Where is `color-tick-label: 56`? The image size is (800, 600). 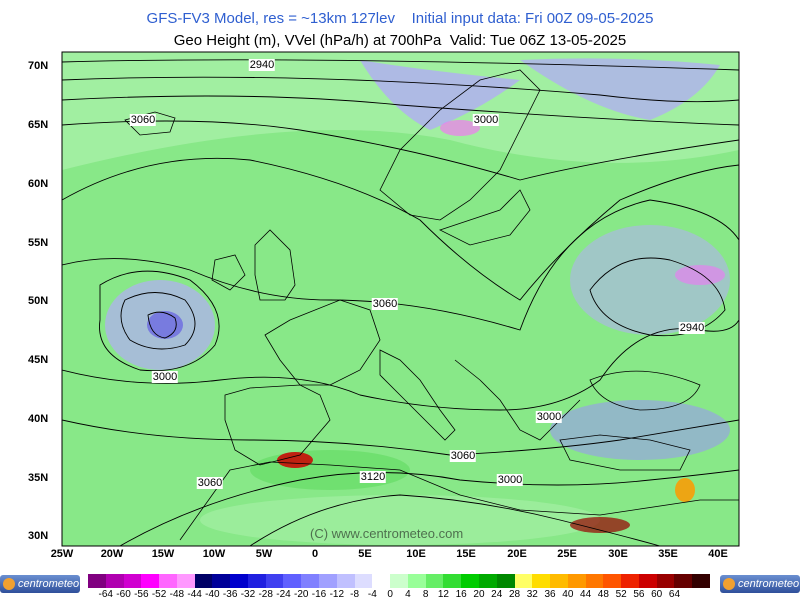 color-tick-label: 56 is located at coordinates (639, 594).